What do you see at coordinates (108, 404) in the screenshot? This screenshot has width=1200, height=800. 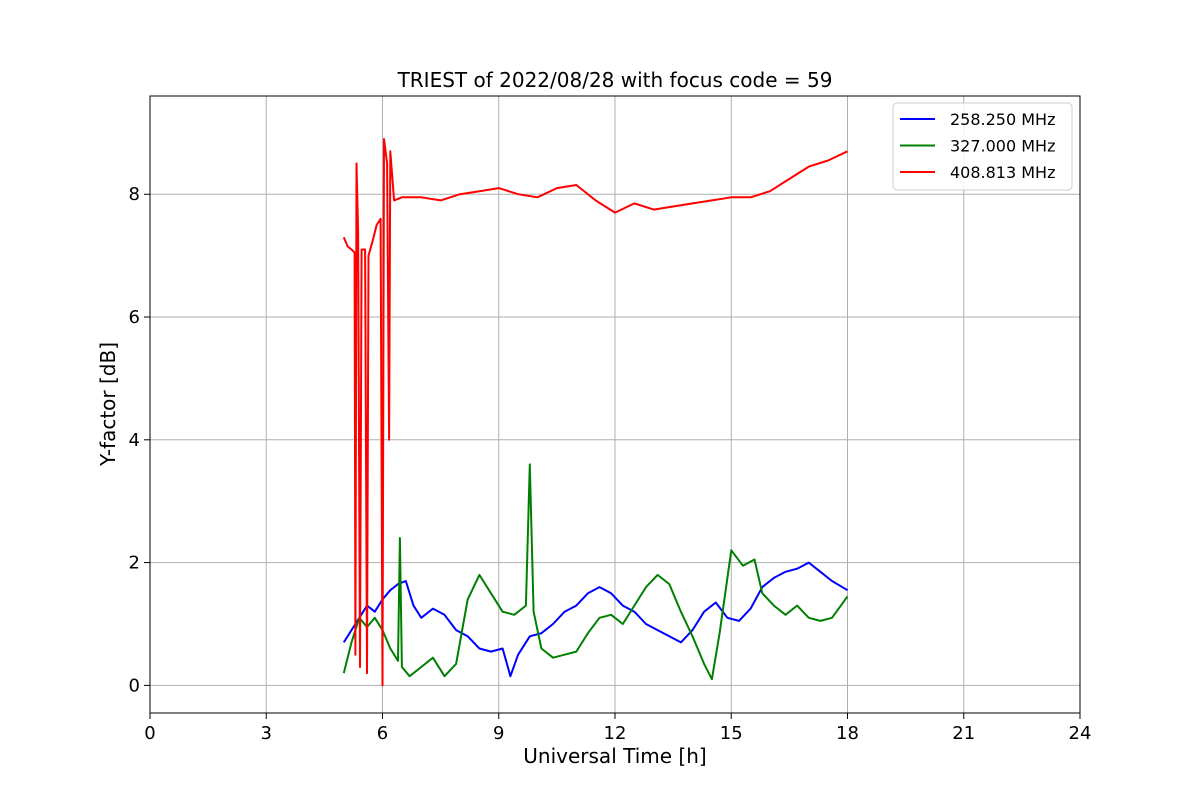 I see `y-axis-label: Y-factor [dB]` at bounding box center [108, 404].